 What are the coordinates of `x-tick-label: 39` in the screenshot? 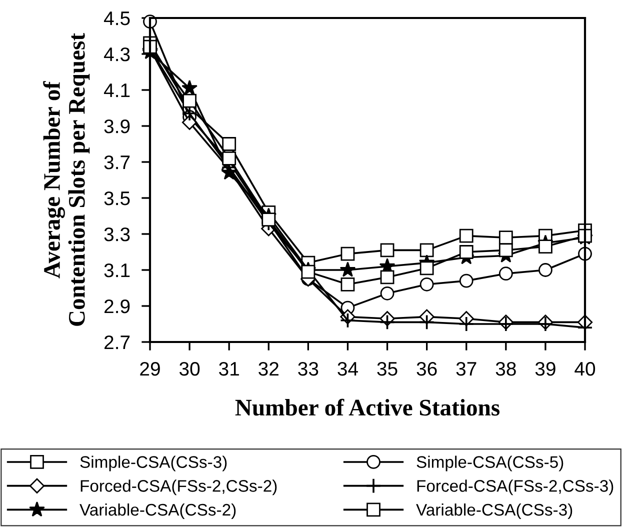 It's located at (545, 369).